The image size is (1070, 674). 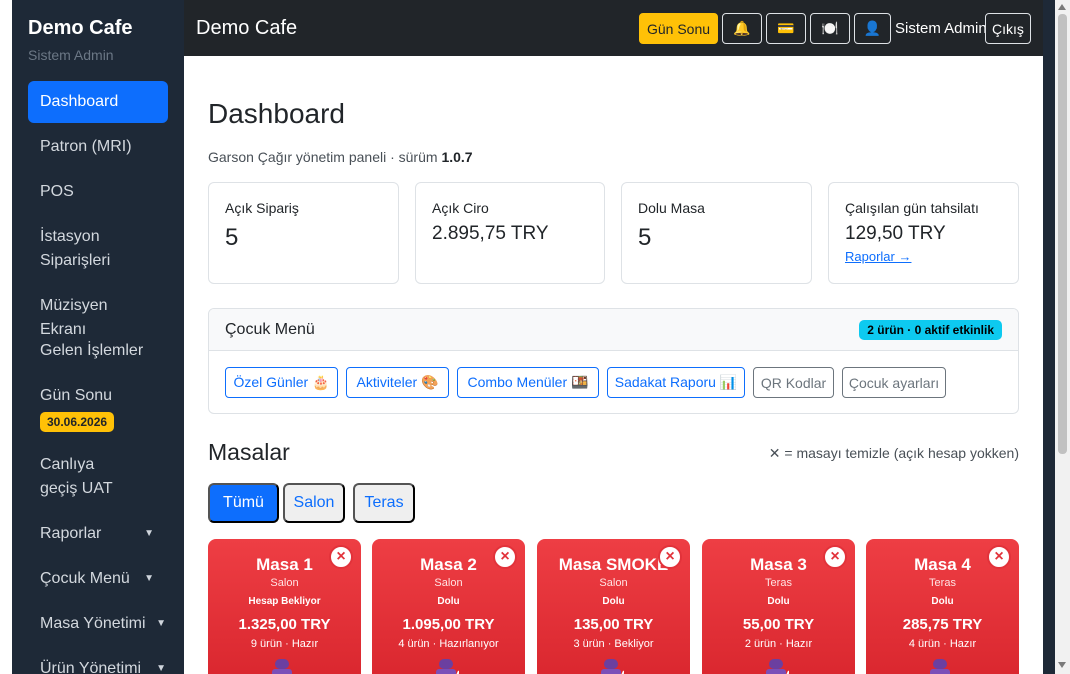 What do you see at coordinates (71, 533) in the screenshot?
I see `sidebar-item-label: Raporlar` at bounding box center [71, 533].